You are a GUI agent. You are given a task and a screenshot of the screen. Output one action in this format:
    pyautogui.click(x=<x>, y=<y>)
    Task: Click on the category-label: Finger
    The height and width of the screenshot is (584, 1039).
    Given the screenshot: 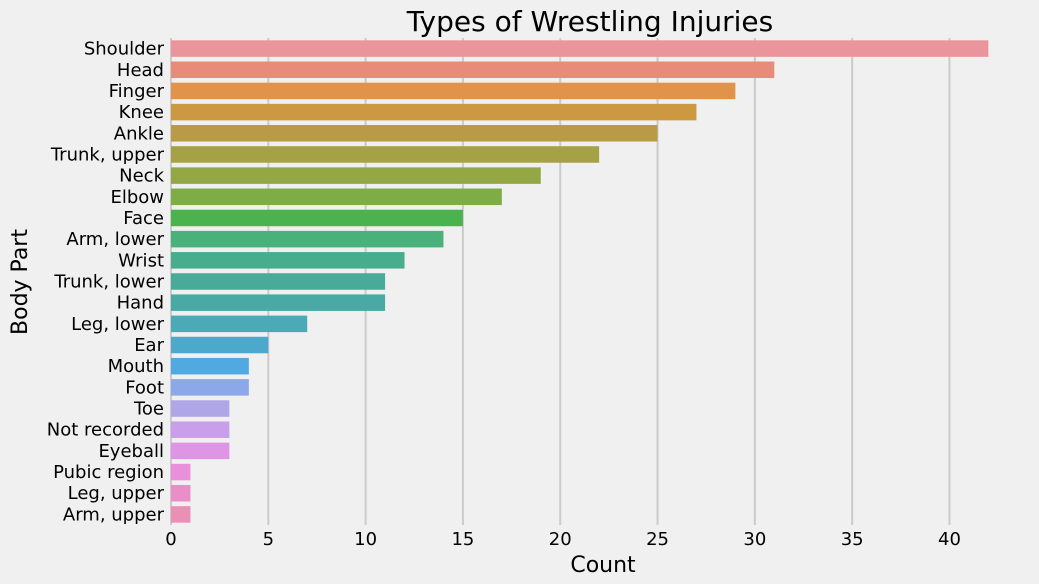 What is the action you would take?
    pyautogui.click(x=137, y=91)
    